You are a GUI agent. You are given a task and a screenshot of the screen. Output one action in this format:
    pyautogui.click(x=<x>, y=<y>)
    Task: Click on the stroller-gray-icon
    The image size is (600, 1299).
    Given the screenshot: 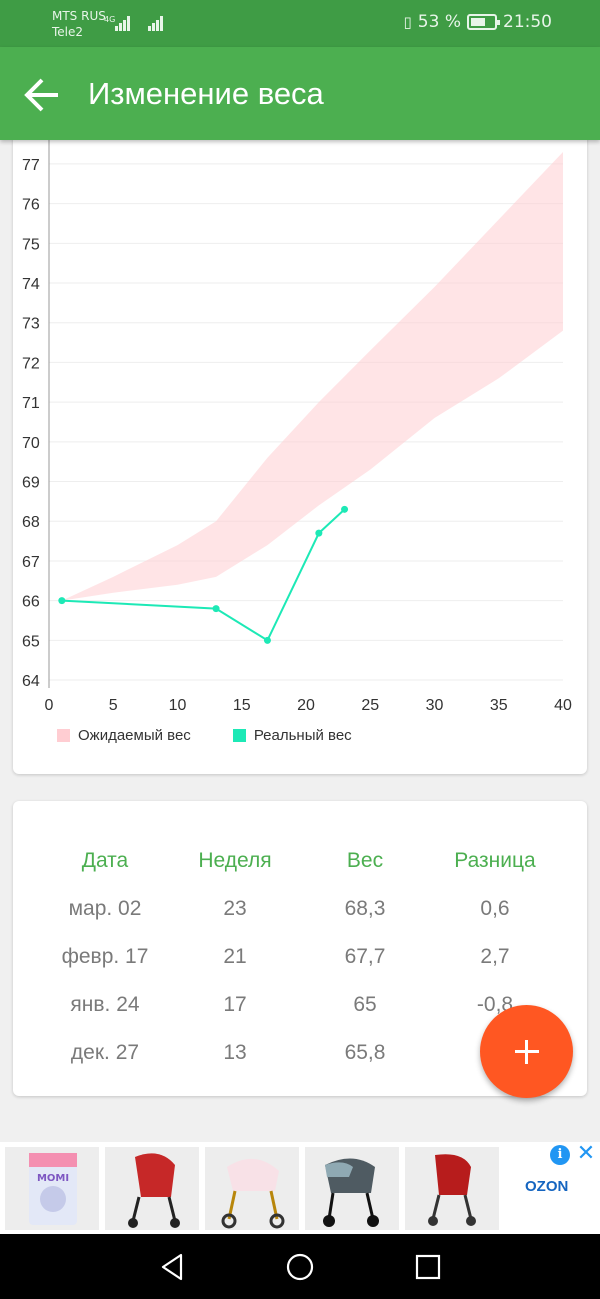 What is the action you would take?
    pyautogui.click(x=351, y=1192)
    